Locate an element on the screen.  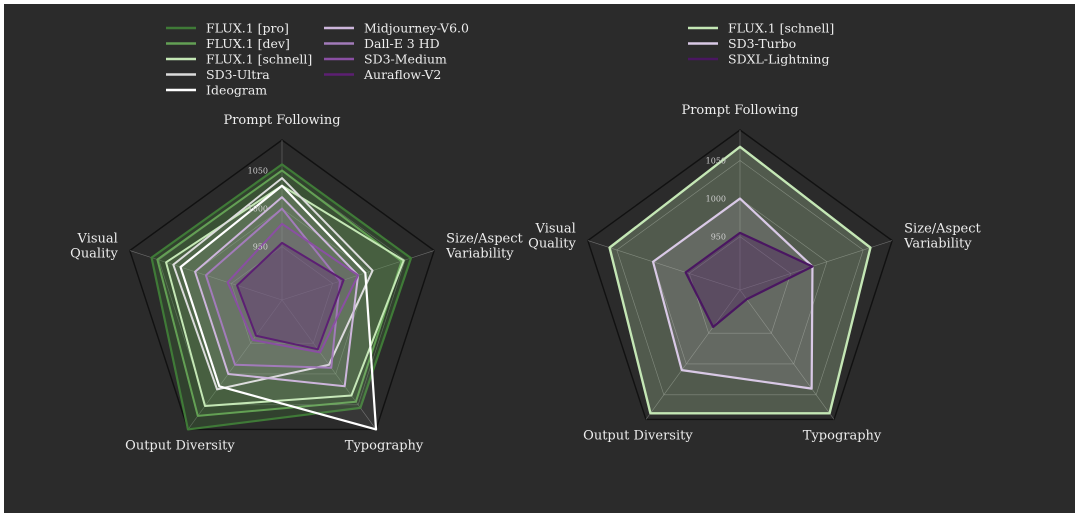
legend-label: SD3-Turbo is located at coordinates (762, 43).